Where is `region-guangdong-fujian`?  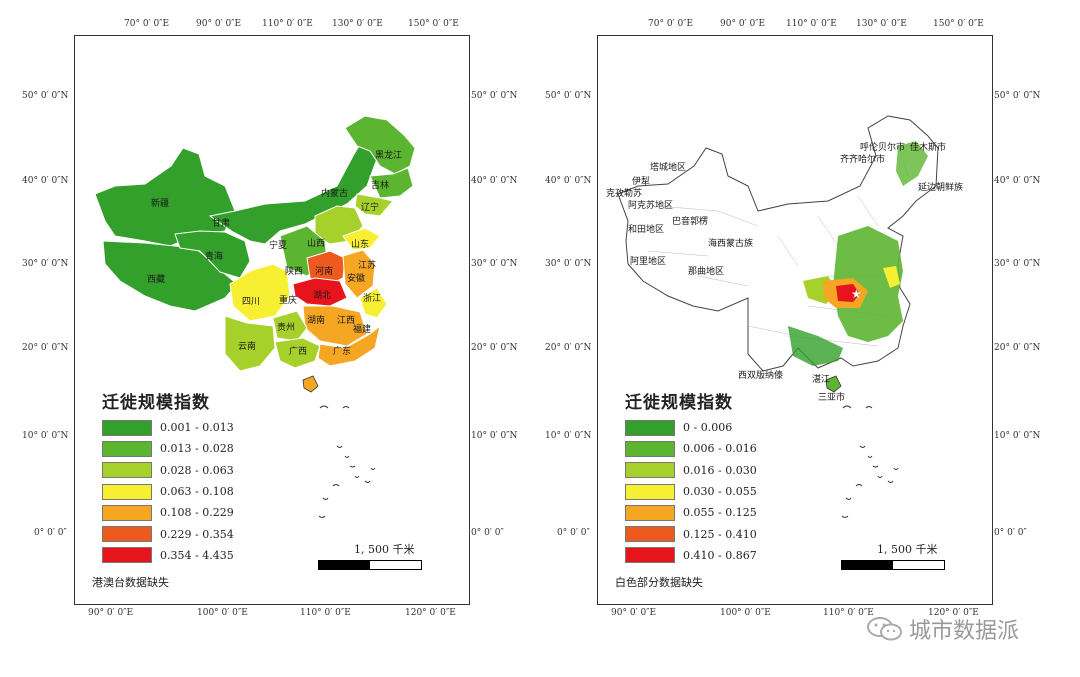 region-guangdong-fujian is located at coordinates (349, 345).